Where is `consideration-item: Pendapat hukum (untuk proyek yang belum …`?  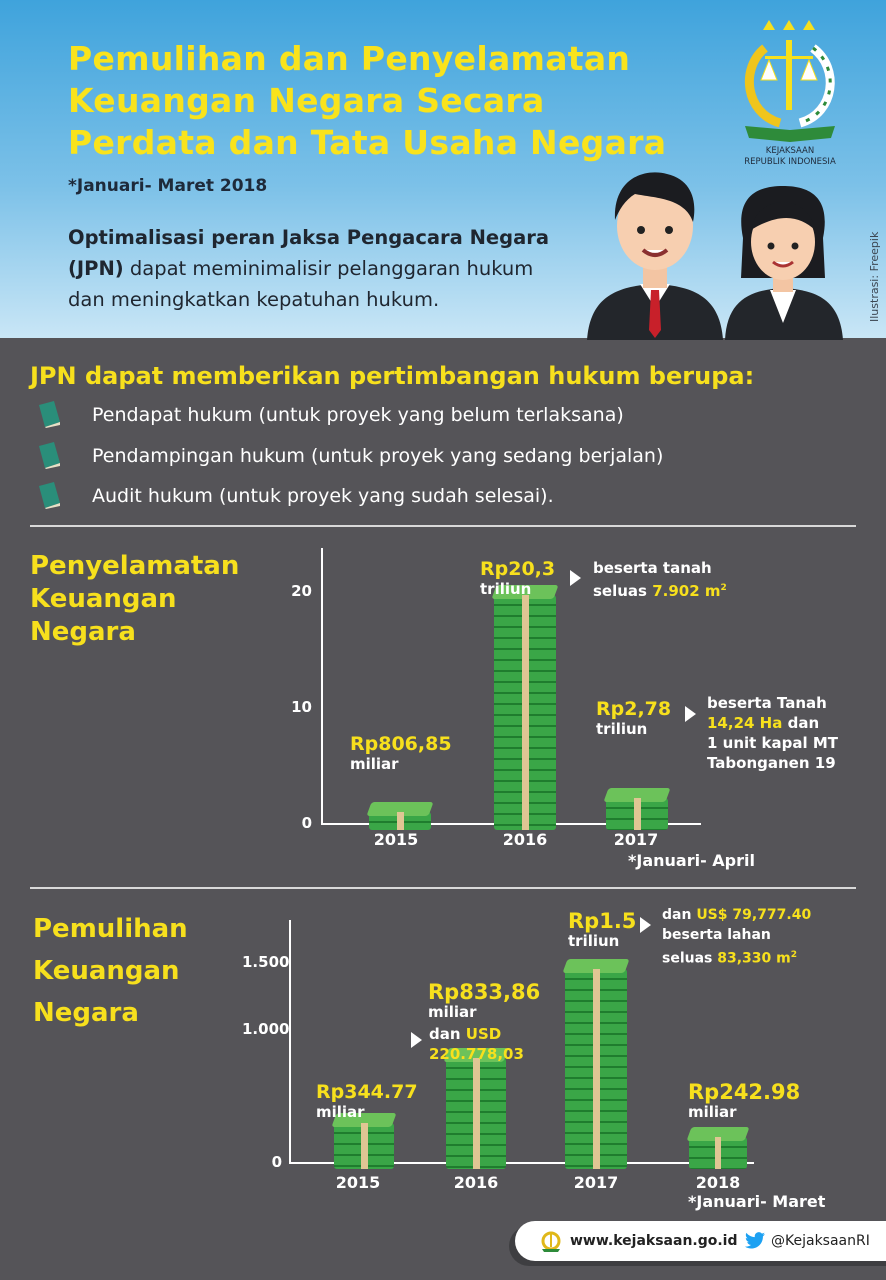
consideration-item: Pendapat hukum (untuk proyek yang belum … is located at coordinates (358, 415).